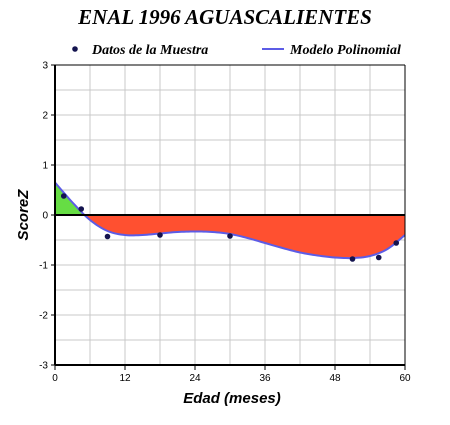  I want to click on x-tick-label: 0, so click(55, 378).